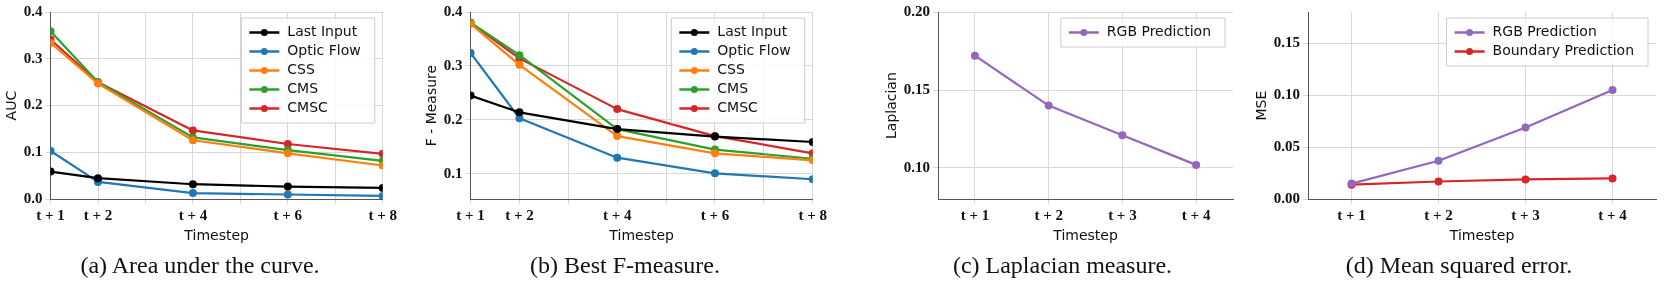 The height and width of the screenshot is (303, 1668). Describe the element at coordinates (431, 105) in the screenshot. I see `y-axis-title: F - Measure` at that location.